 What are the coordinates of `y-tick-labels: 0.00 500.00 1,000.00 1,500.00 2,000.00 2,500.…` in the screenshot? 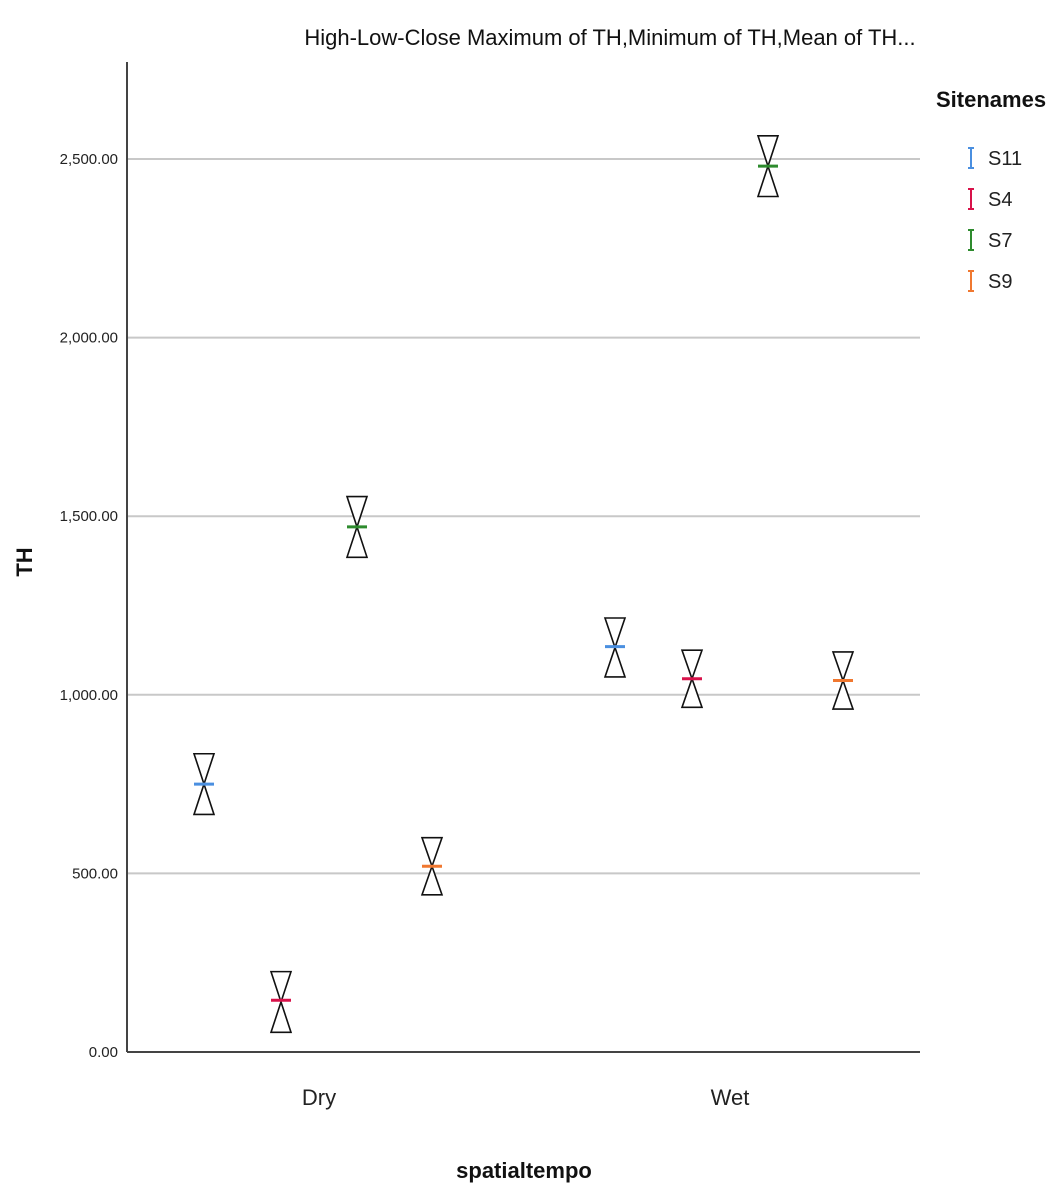 It's located at (89, 606).